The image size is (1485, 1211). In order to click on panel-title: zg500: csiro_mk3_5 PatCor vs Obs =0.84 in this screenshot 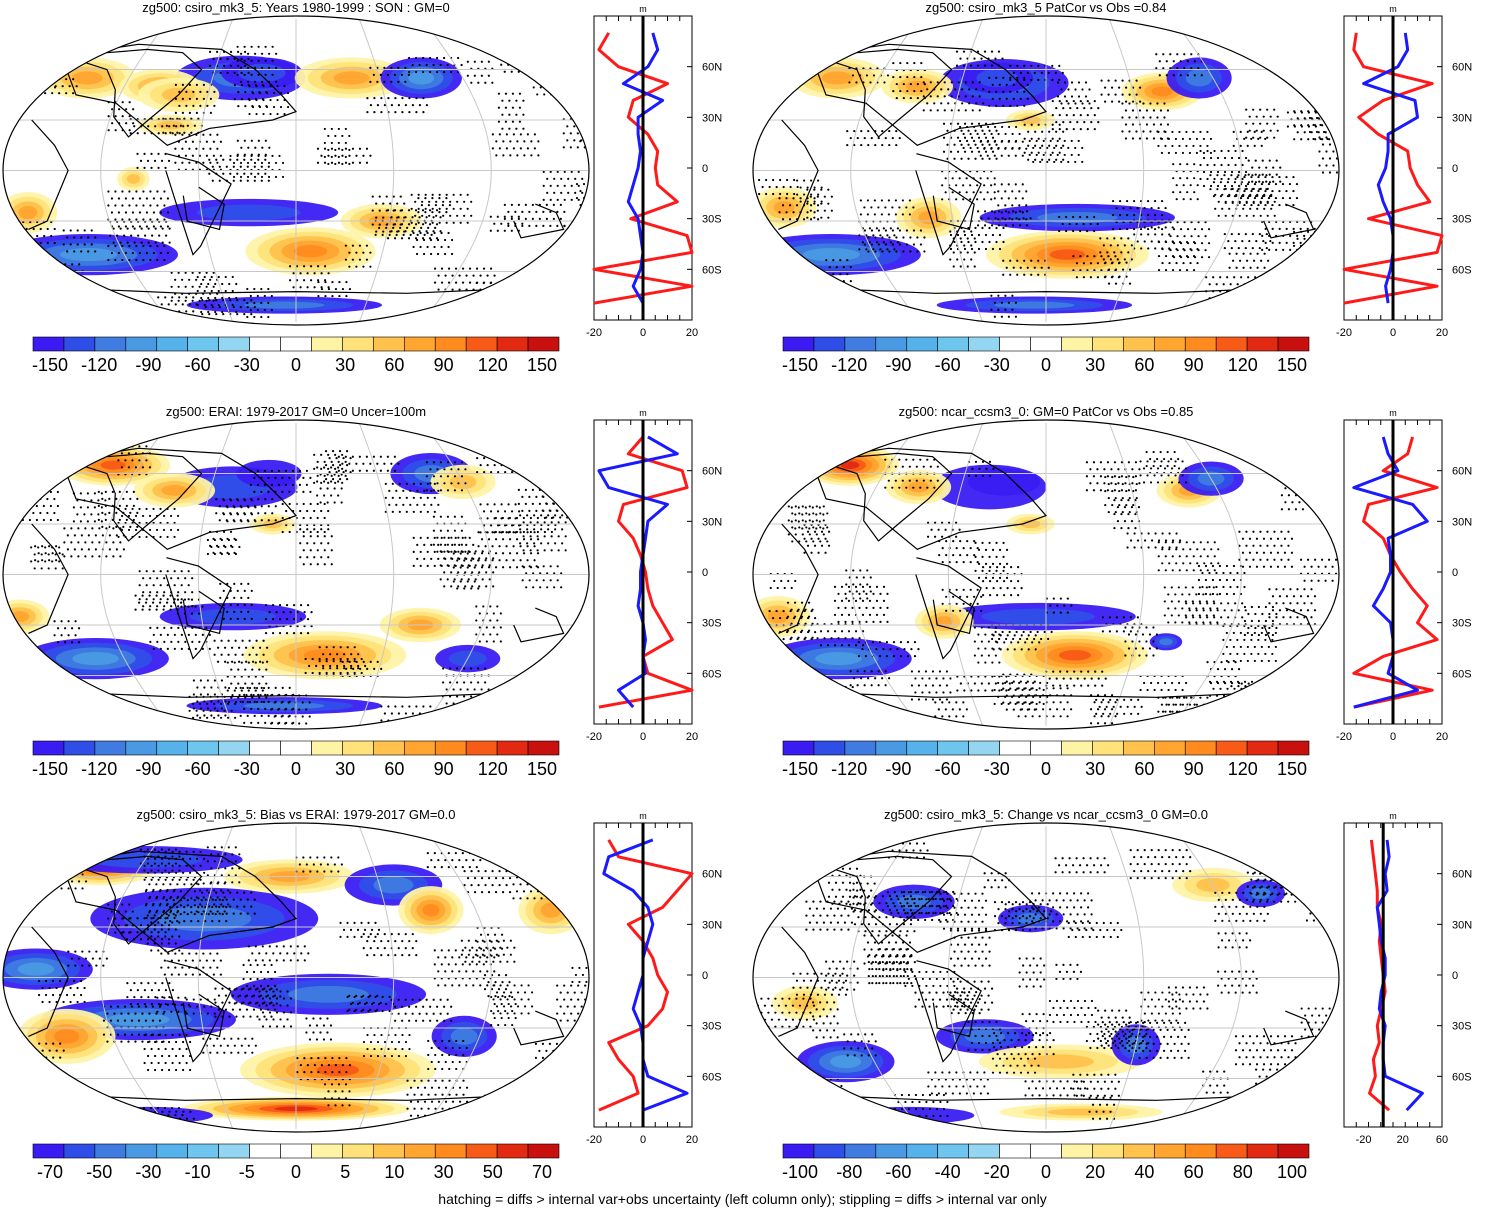, I will do `click(1046, 7)`.